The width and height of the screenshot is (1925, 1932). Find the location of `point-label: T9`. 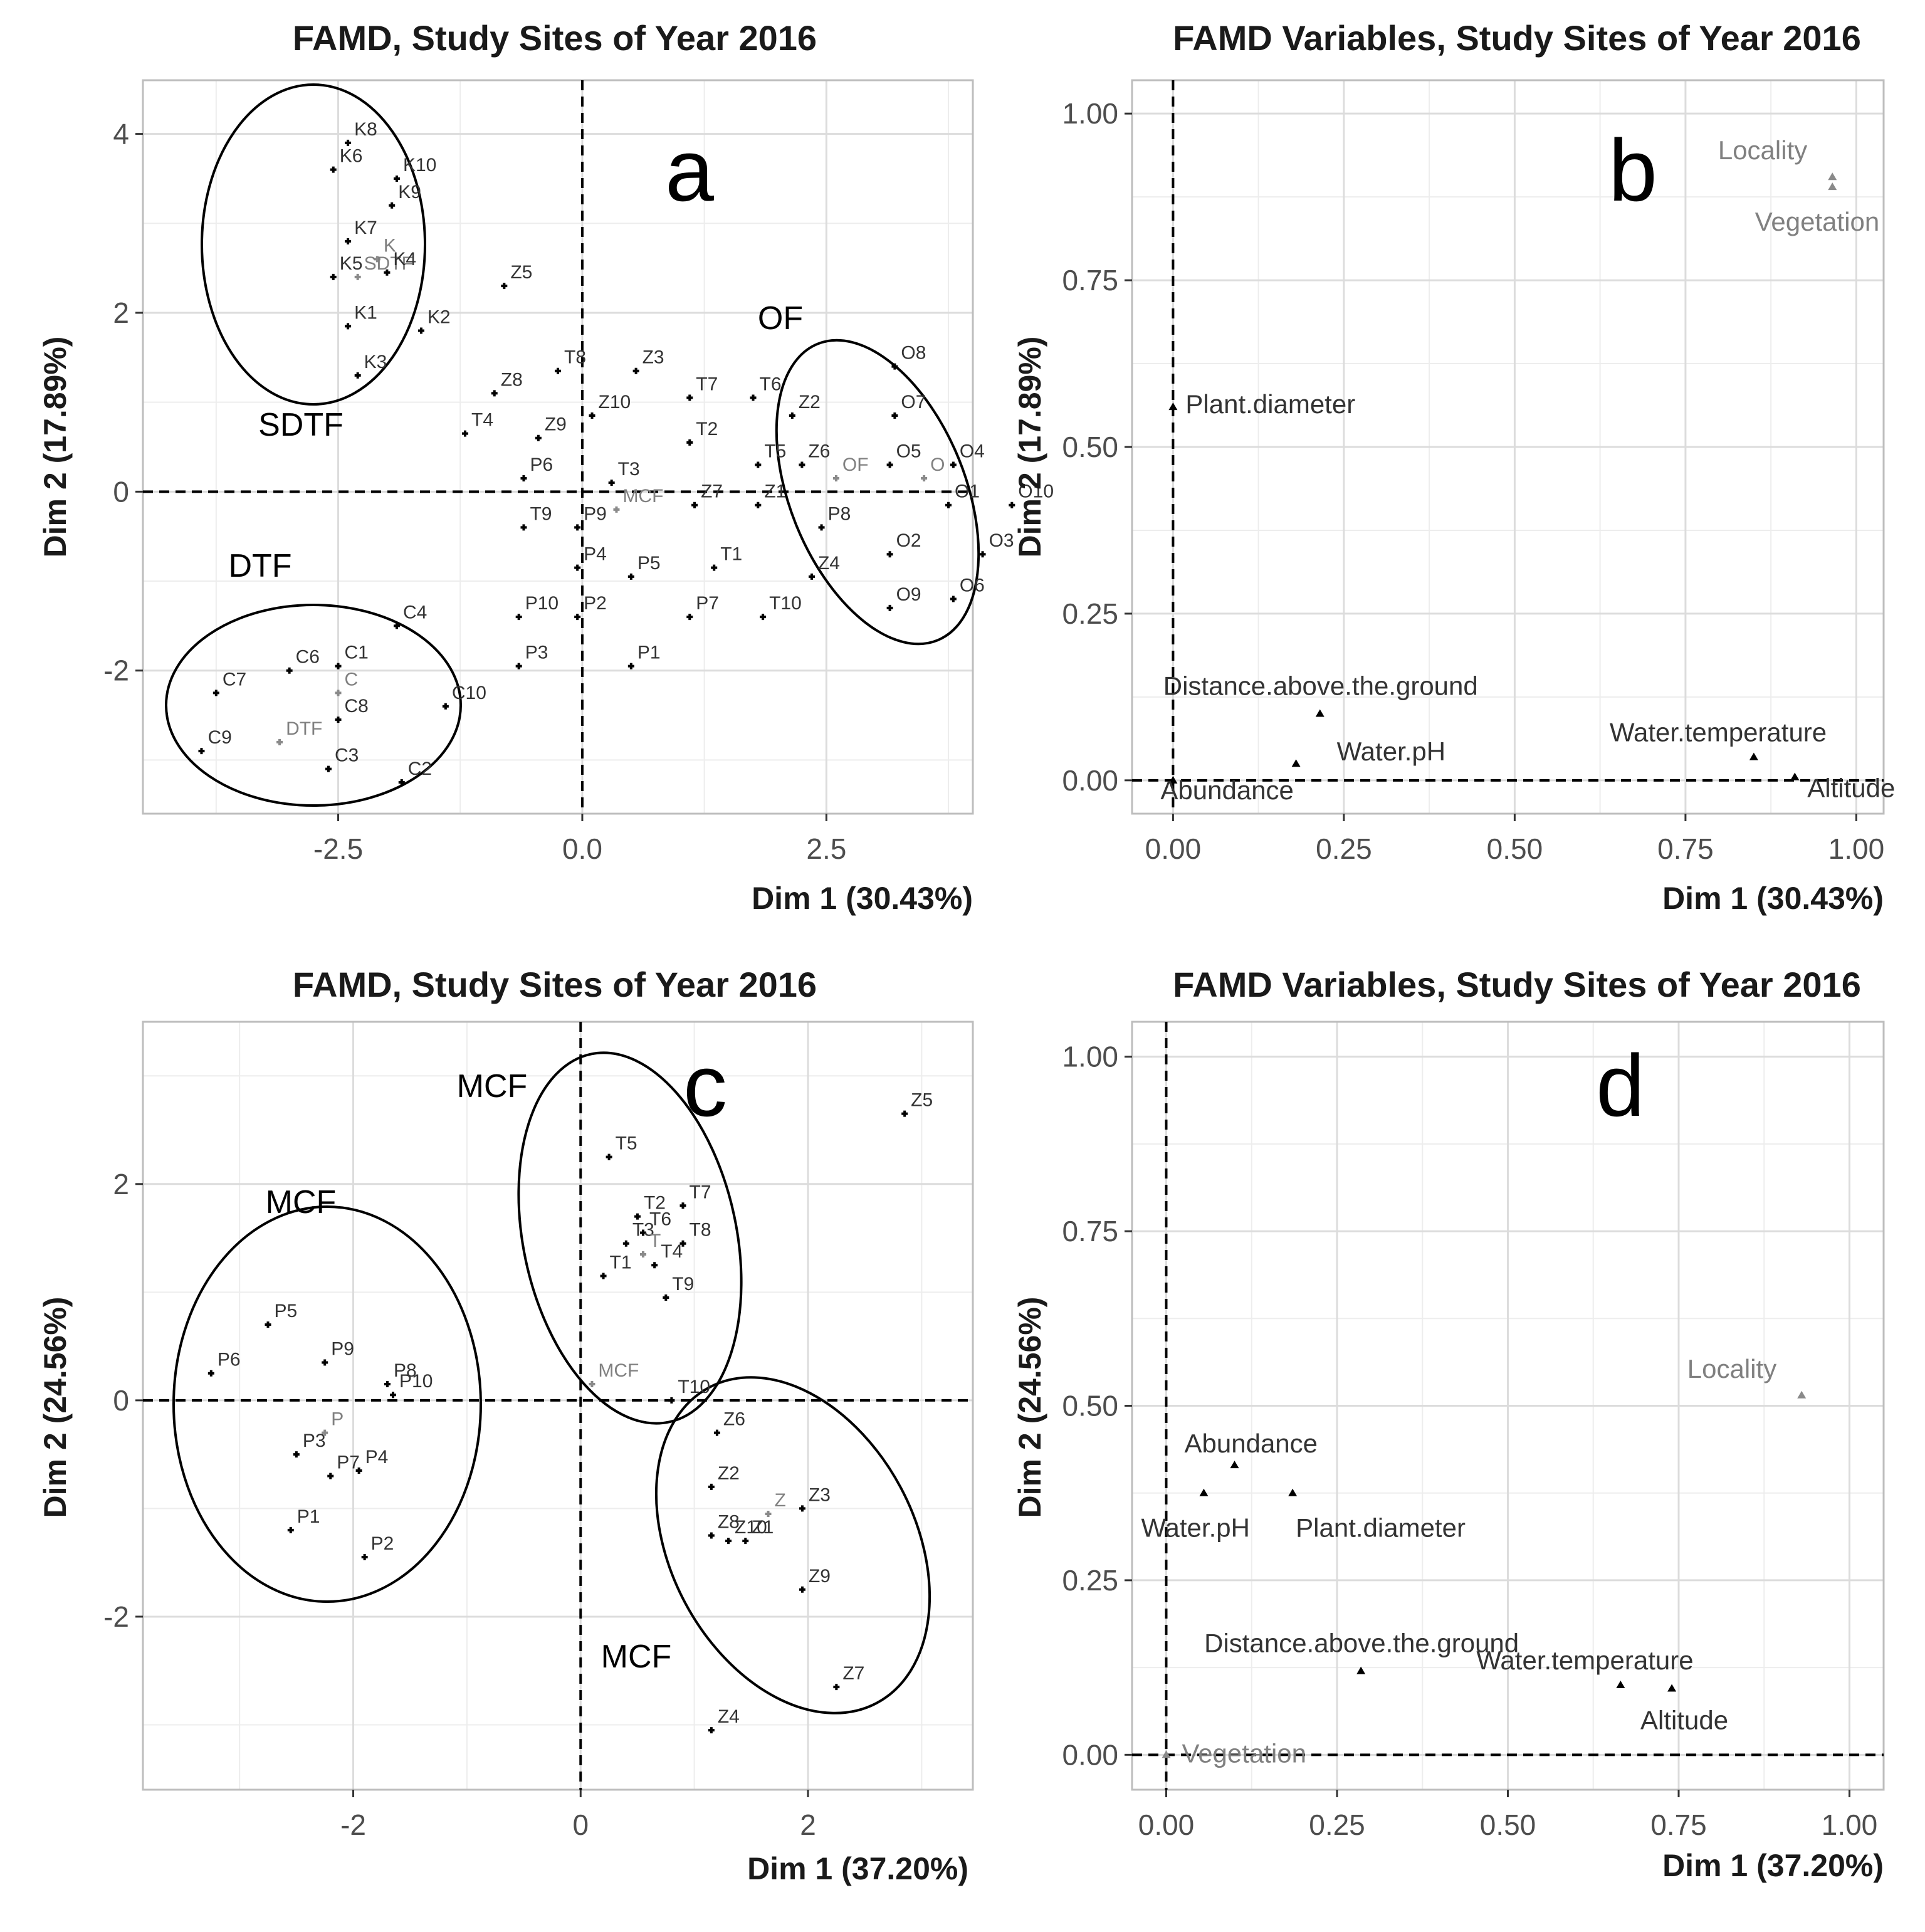

point-label: T9 is located at coordinates (683, 1284).